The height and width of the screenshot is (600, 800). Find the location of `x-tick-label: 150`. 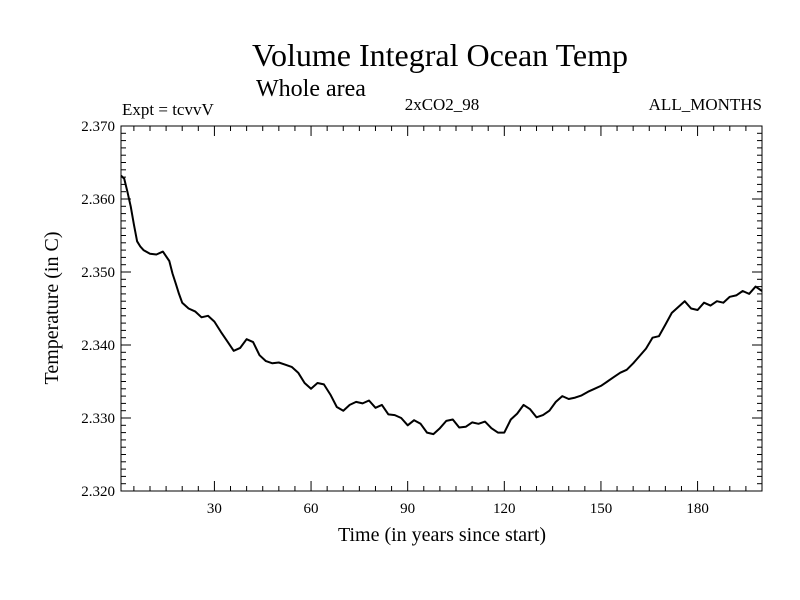

x-tick-label: 150 is located at coordinates (601, 509).